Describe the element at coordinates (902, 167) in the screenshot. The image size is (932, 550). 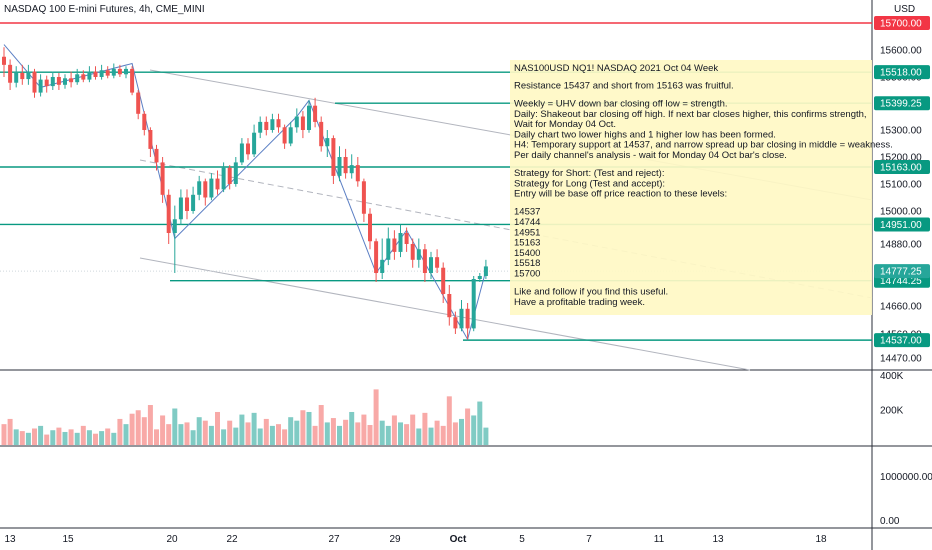
I see `price-badge: 15163.00` at that location.